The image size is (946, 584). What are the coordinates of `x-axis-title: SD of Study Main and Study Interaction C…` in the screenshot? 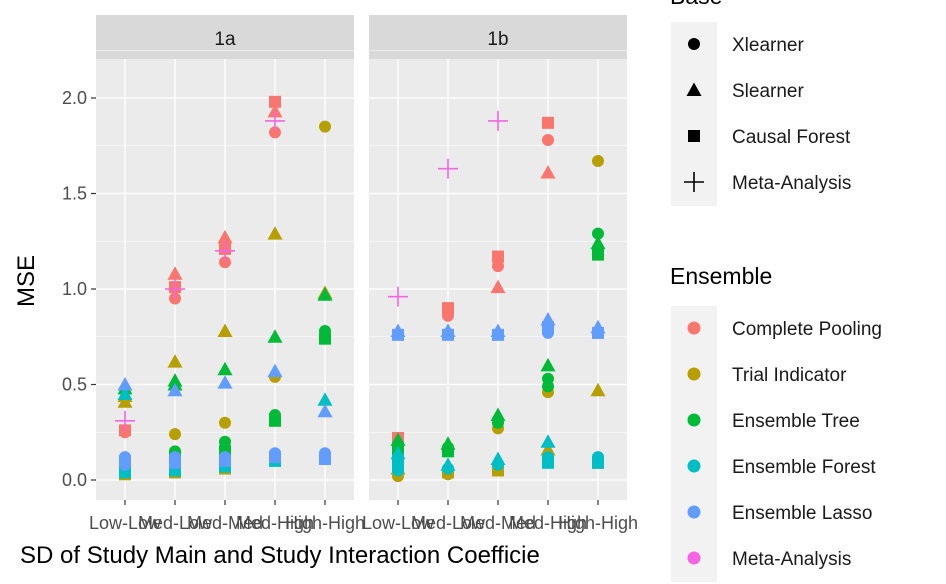 It's located at (280, 555).